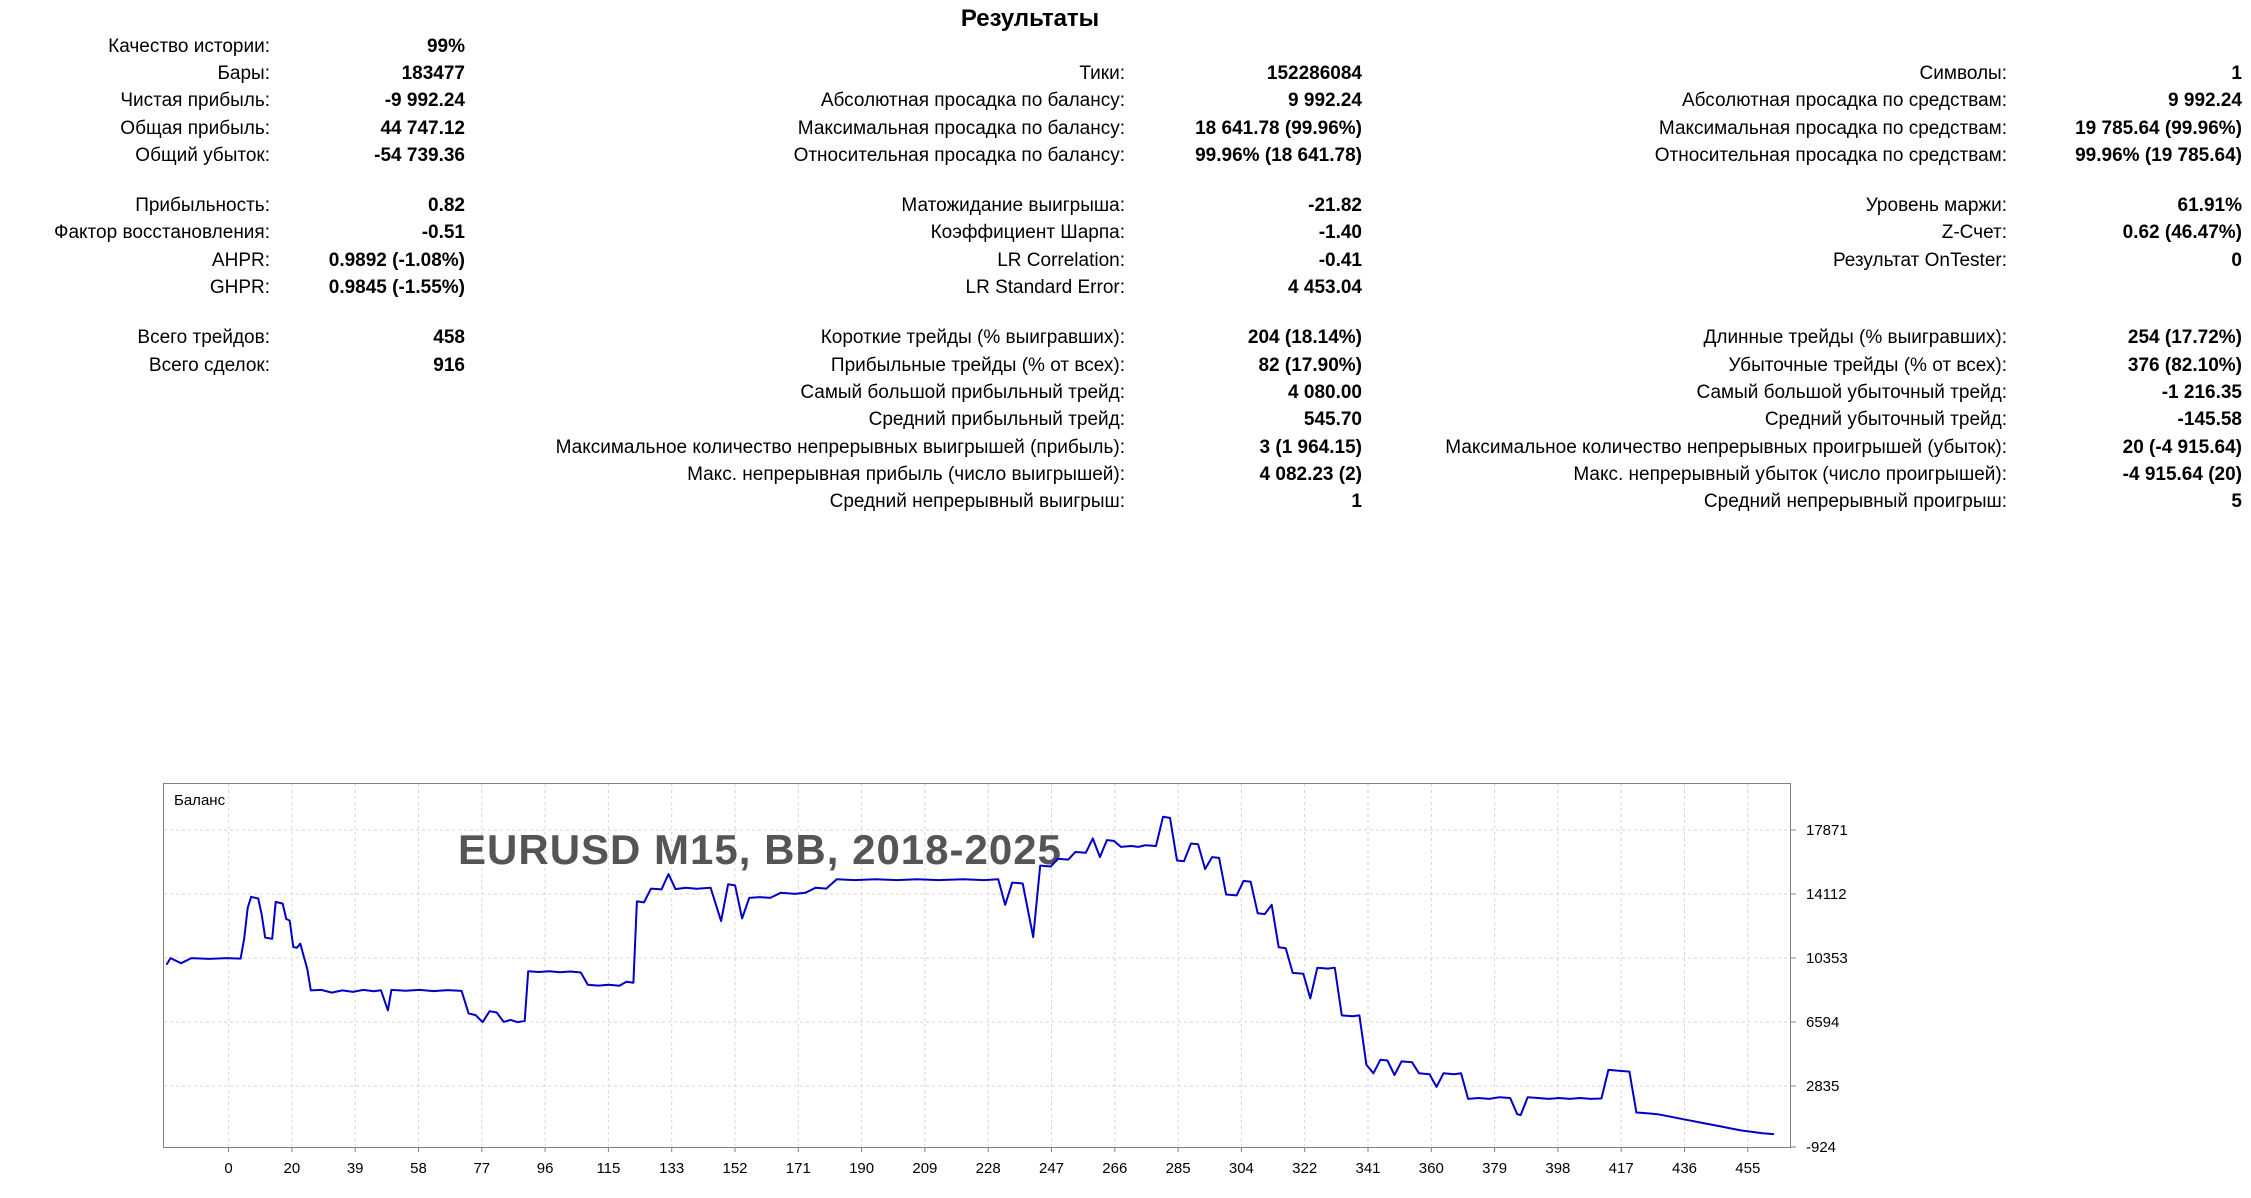 The width and height of the screenshot is (2251, 1198). Describe the element at coordinates (1367, 1168) in the screenshot. I see `svg-text: 341` at that location.